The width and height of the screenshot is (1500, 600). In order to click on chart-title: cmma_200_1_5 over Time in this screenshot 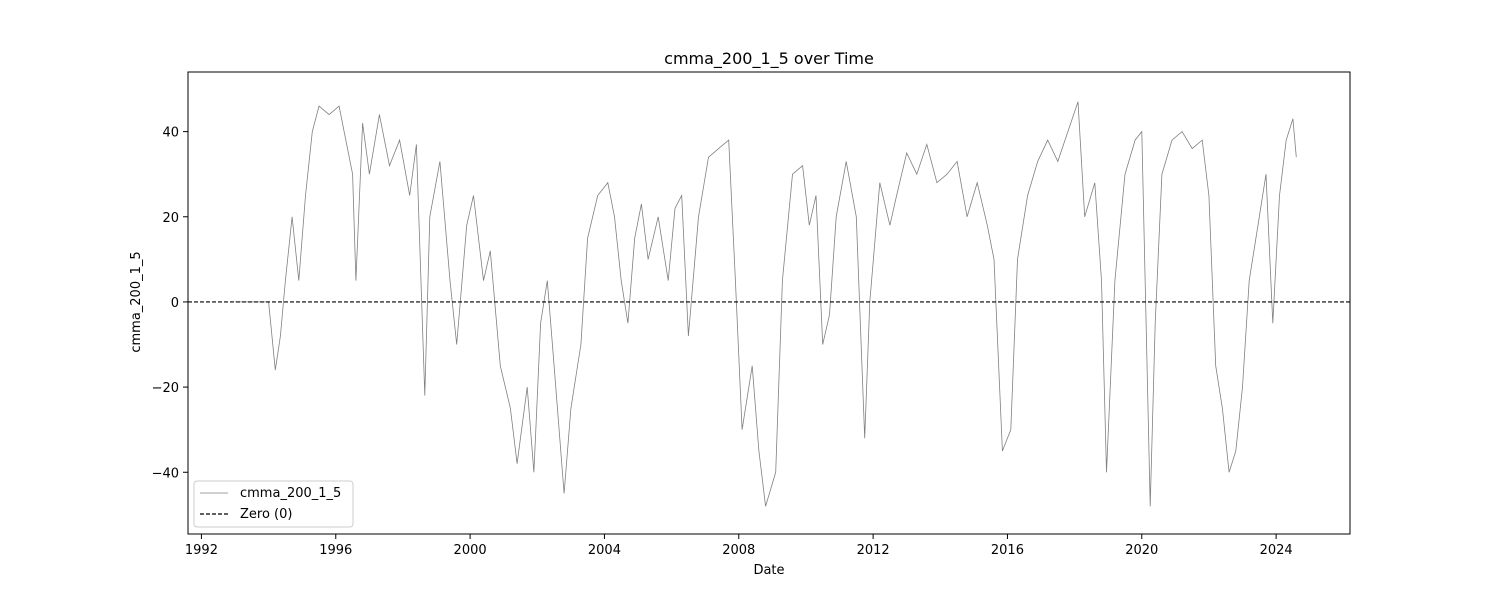, I will do `click(769, 59)`.